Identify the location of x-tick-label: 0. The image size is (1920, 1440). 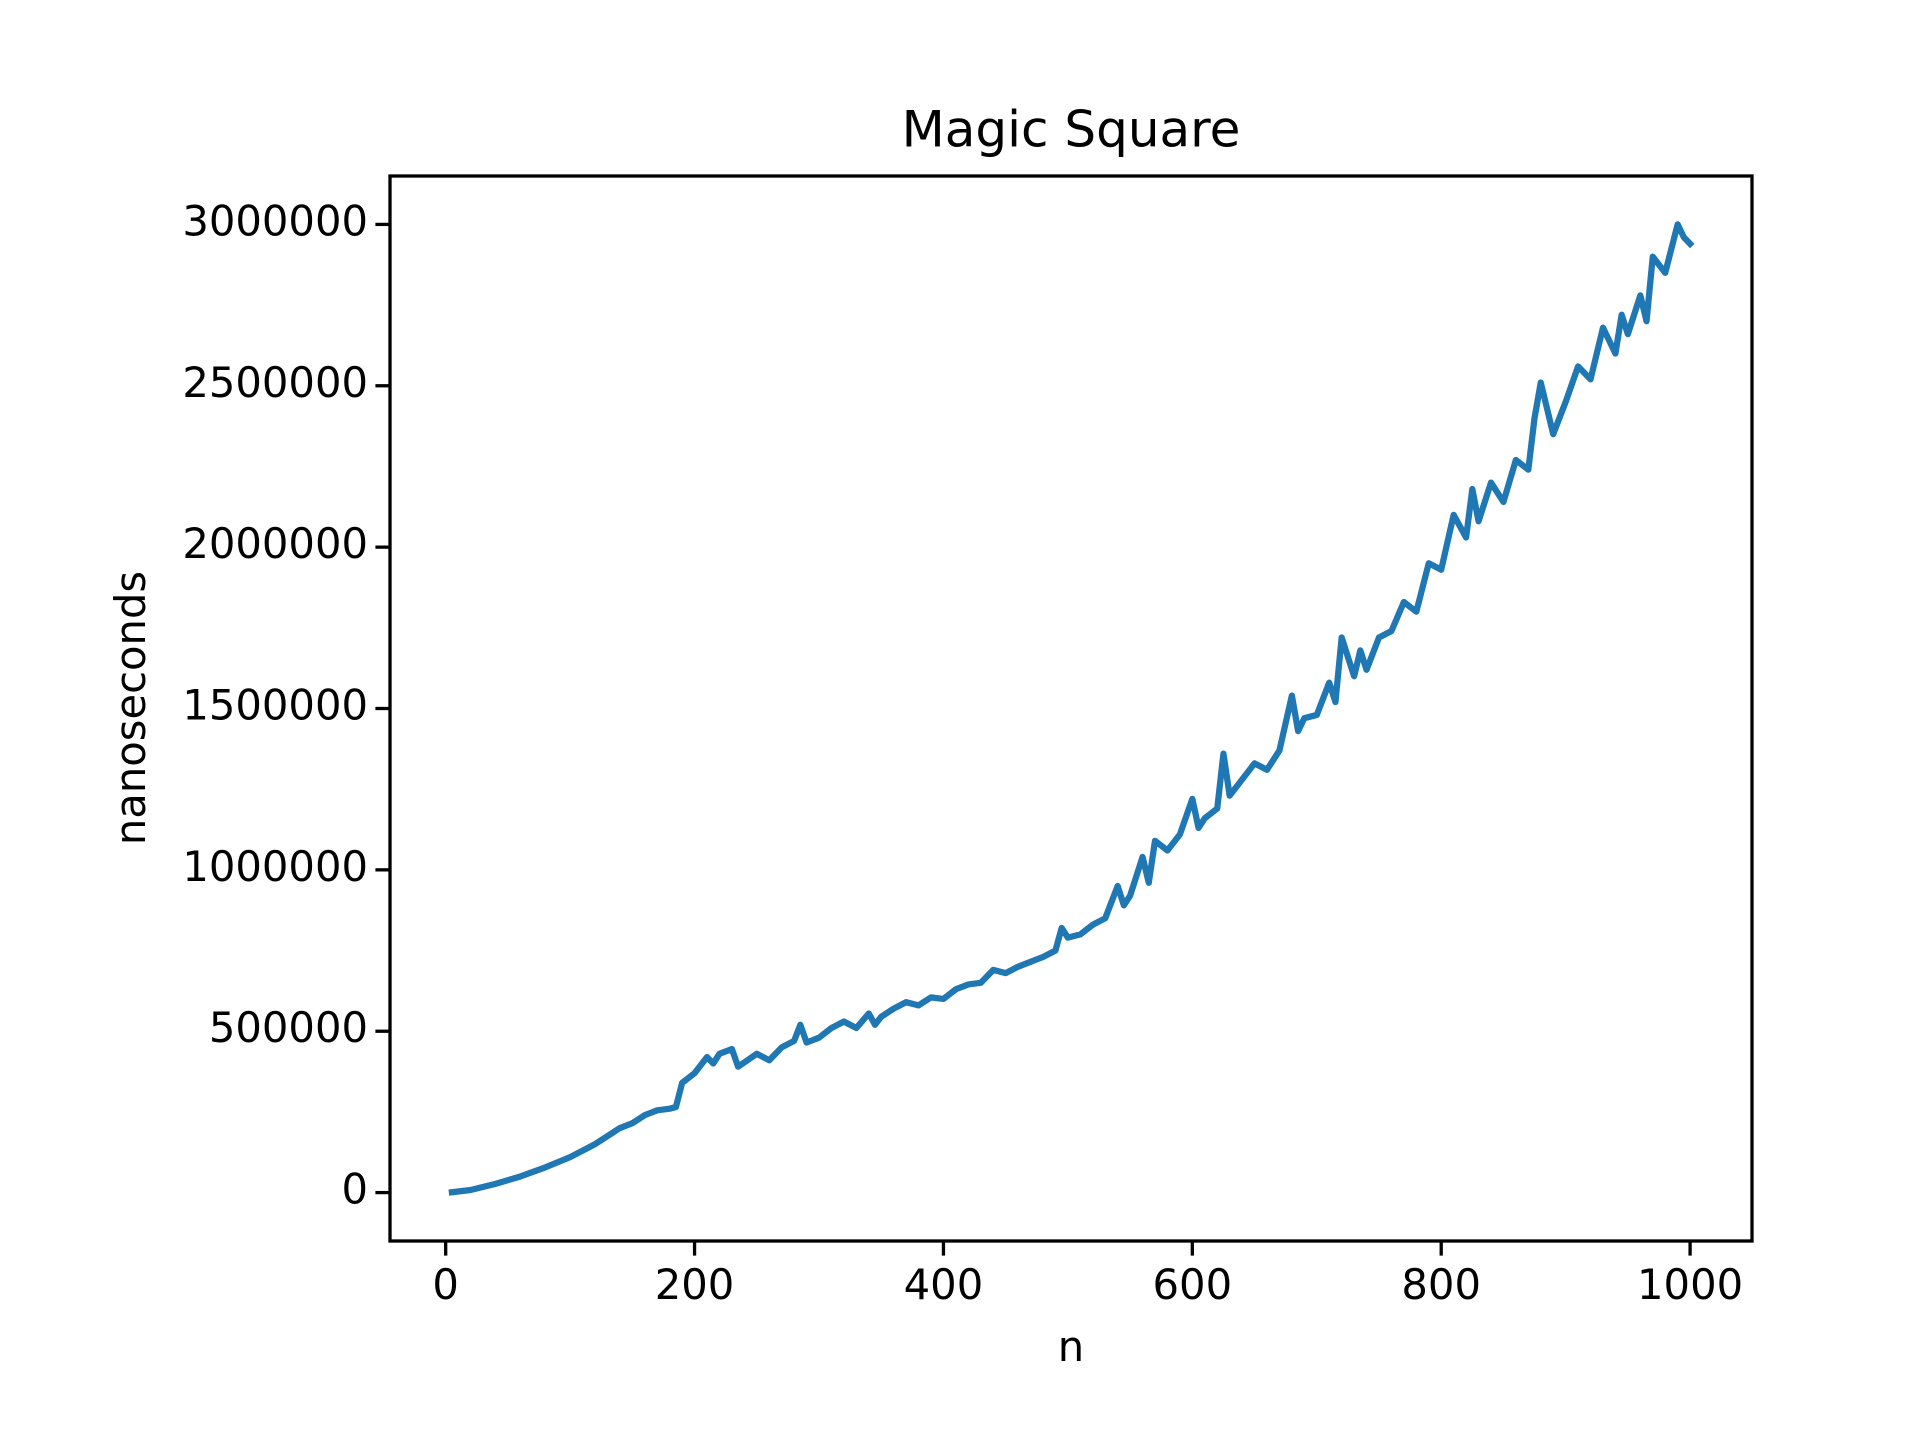
(445, 1284).